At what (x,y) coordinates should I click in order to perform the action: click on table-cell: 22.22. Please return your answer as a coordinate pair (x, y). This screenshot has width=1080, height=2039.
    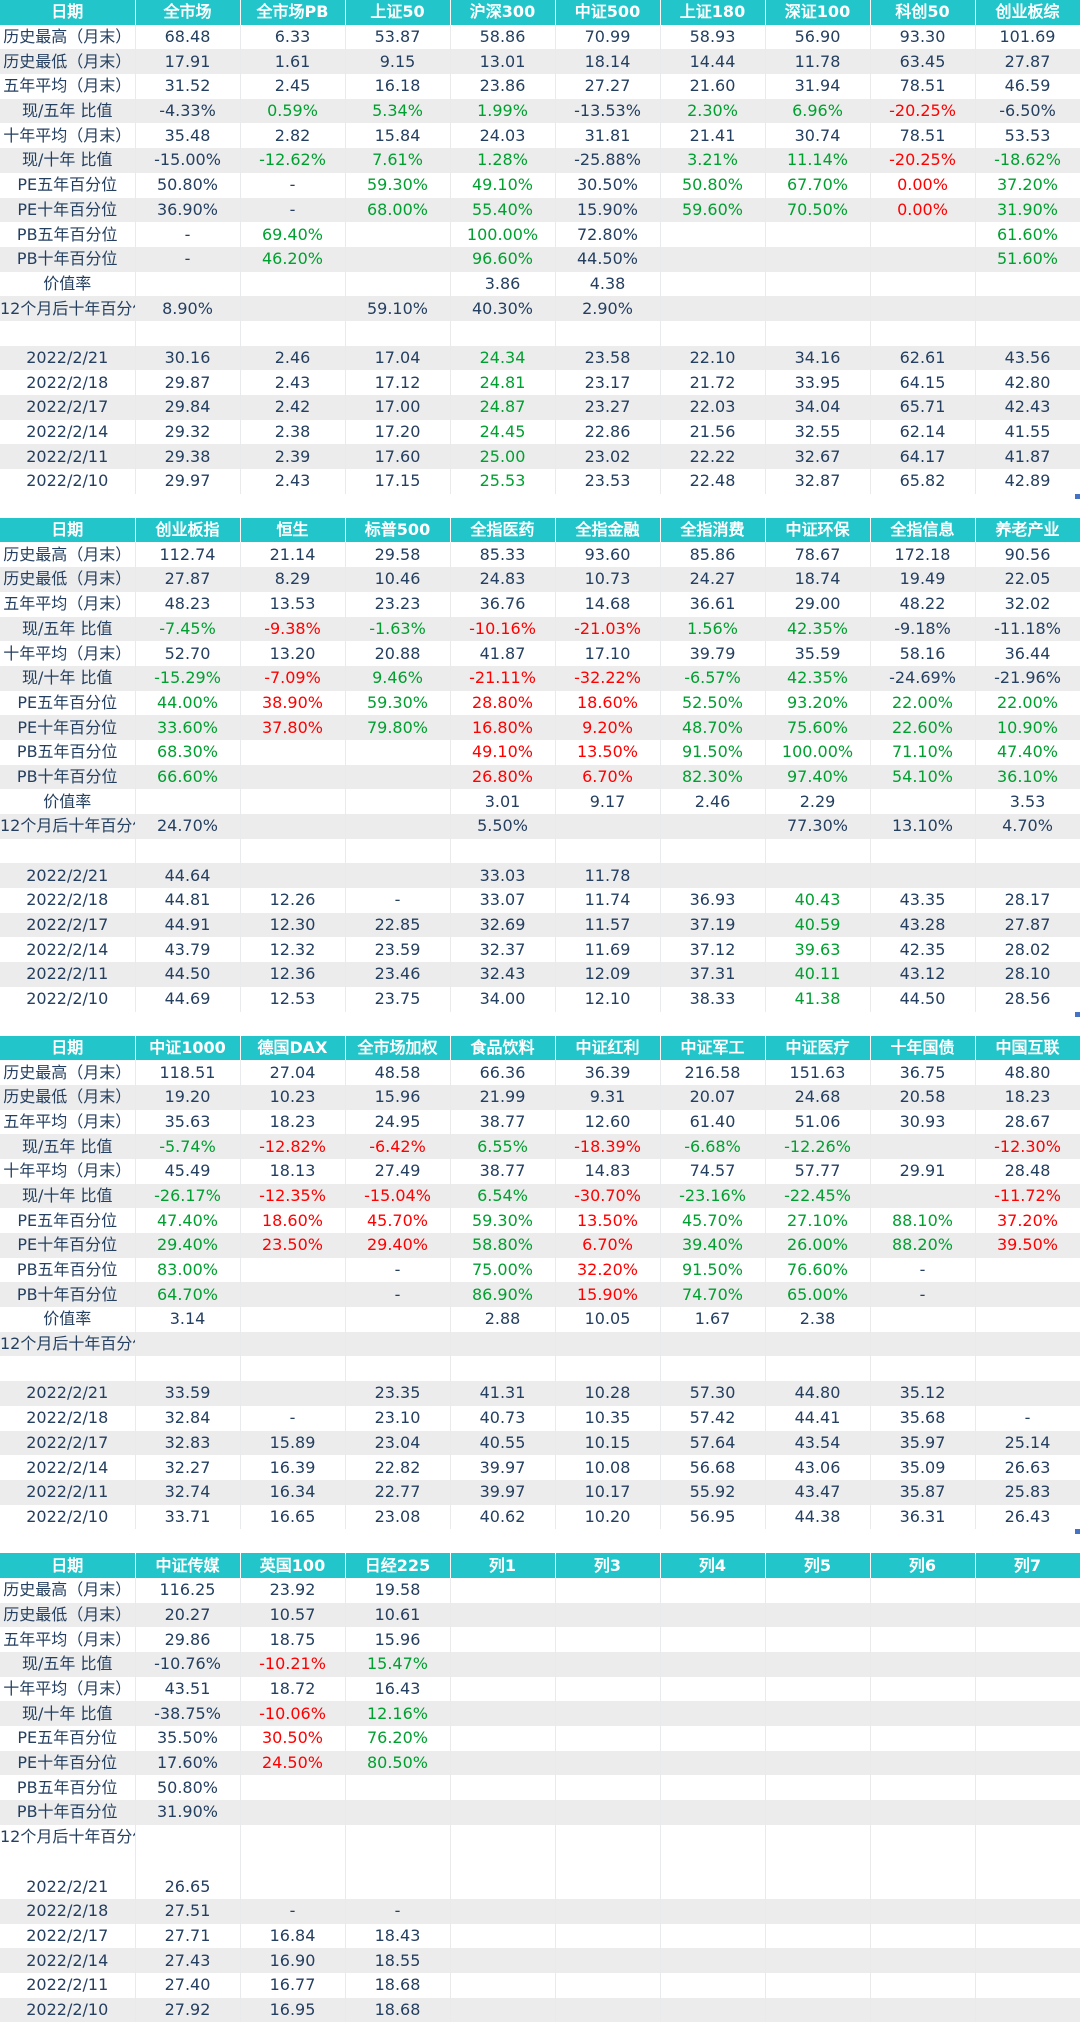
    Looking at the image, I should click on (713, 457).